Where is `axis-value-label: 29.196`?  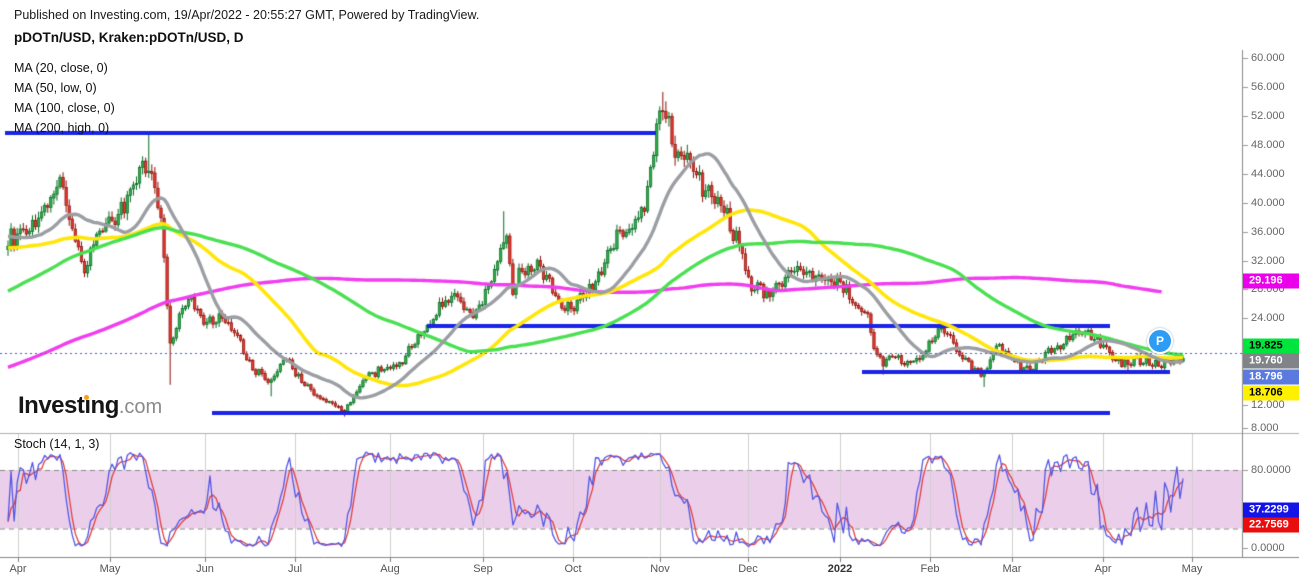
axis-value-label: 29.196 is located at coordinates (1271, 281).